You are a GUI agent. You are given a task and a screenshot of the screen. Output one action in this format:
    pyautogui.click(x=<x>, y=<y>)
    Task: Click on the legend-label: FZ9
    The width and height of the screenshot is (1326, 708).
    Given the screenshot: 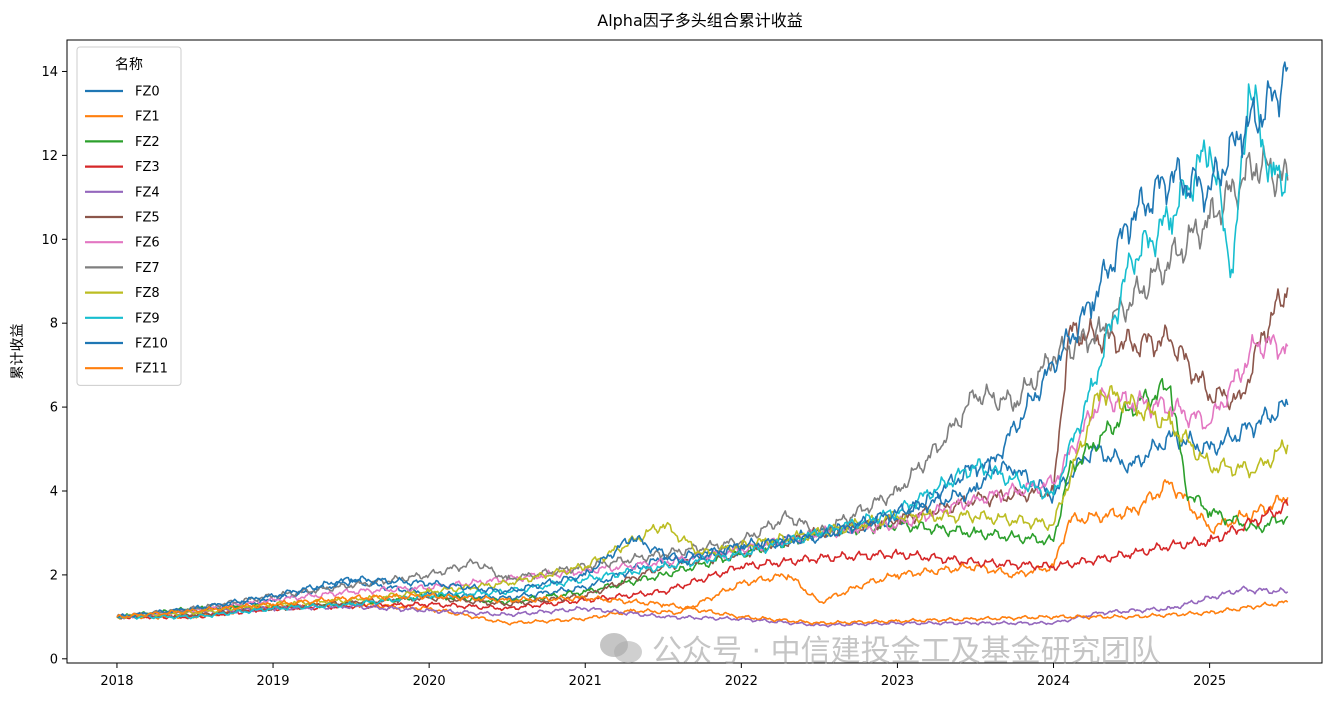 What is the action you would take?
    pyautogui.click(x=147, y=318)
    